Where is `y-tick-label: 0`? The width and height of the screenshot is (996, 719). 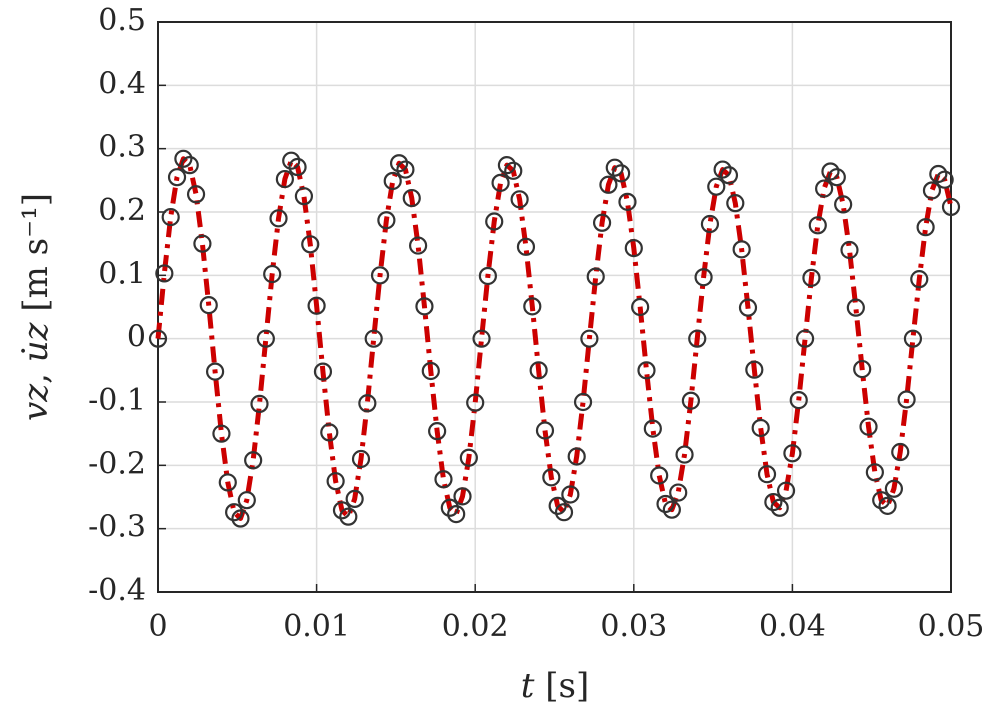
y-tick-label: 0 is located at coordinates (136, 337).